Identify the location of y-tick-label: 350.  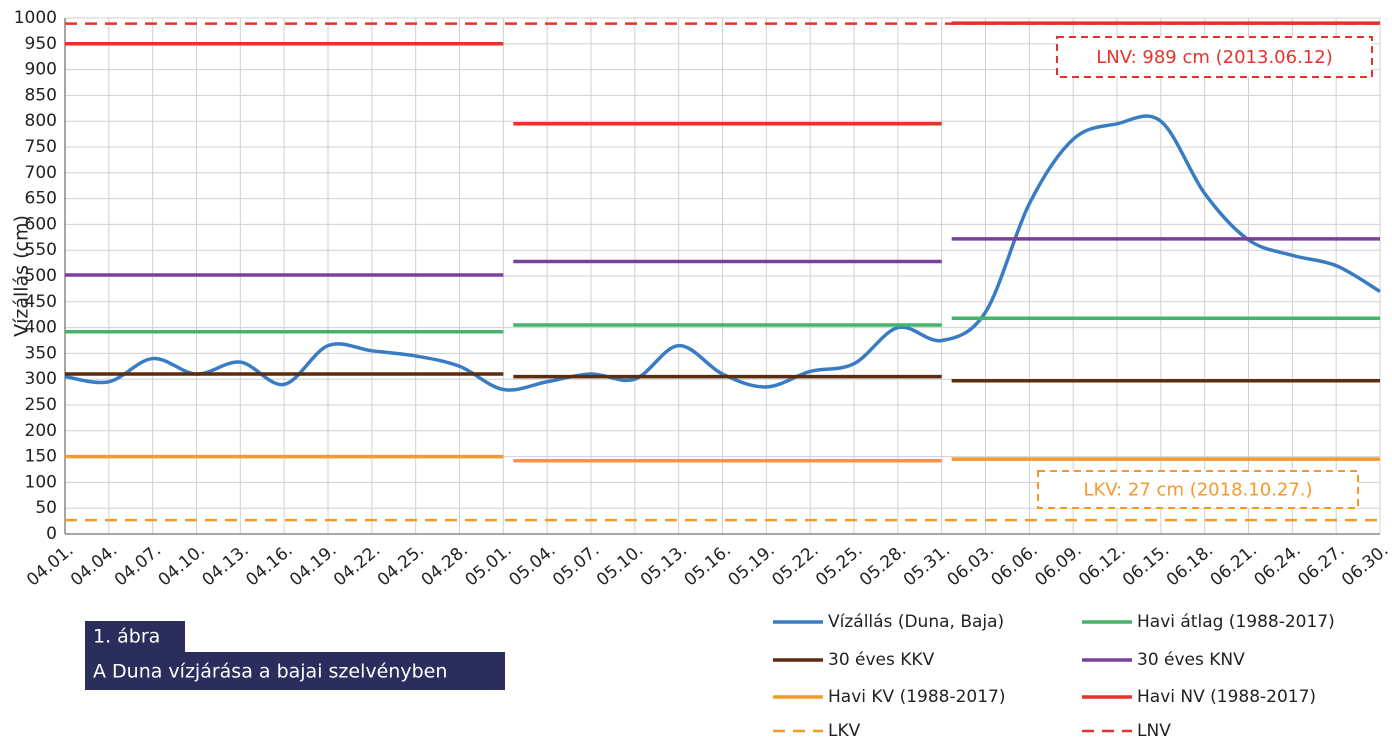
(41, 353).